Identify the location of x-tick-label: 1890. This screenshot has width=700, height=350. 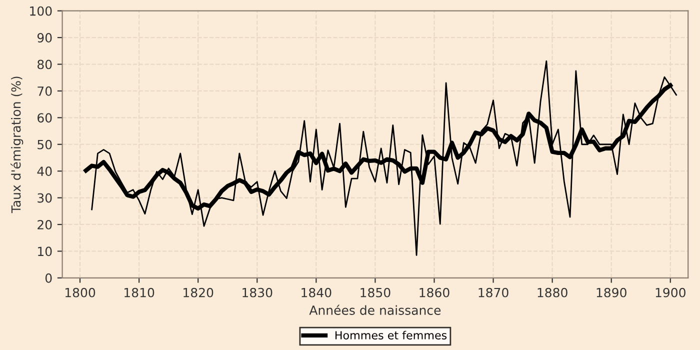
(611, 293).